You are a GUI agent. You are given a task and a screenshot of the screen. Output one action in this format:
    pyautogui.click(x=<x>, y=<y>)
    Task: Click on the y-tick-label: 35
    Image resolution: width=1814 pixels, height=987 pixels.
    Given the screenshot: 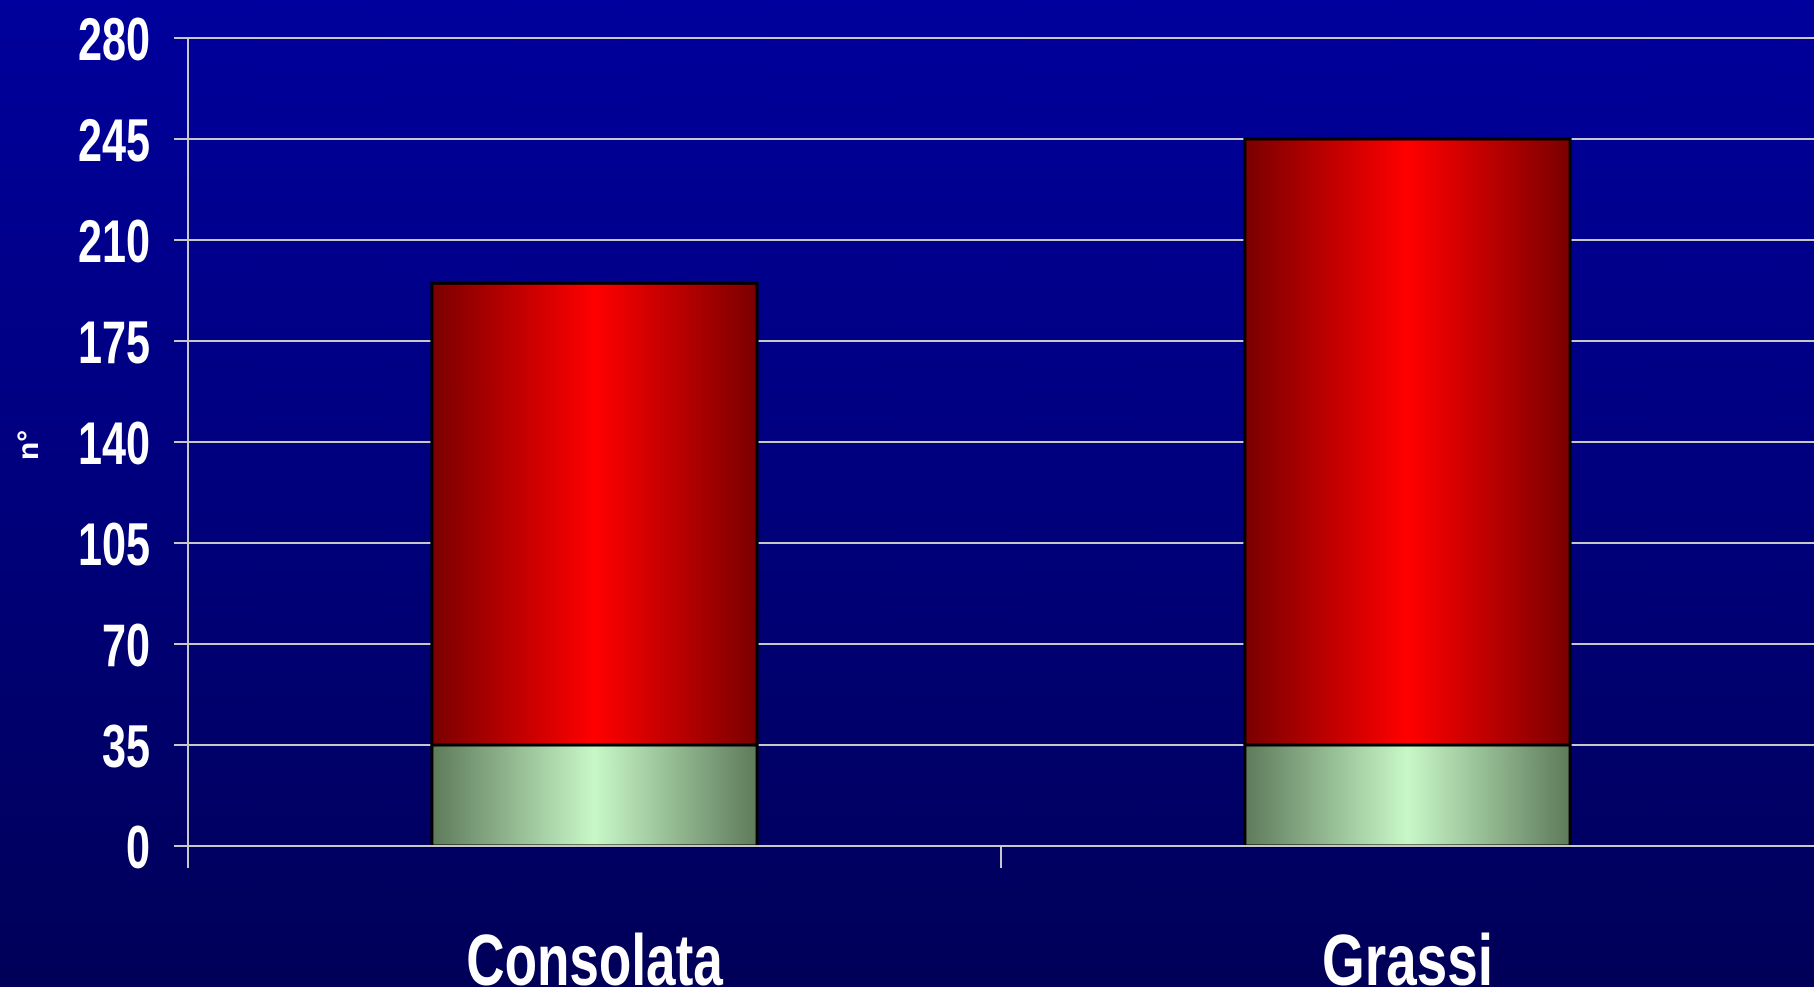 What is the action you would take?
    pyautogui.click(x=126, y=746)
    